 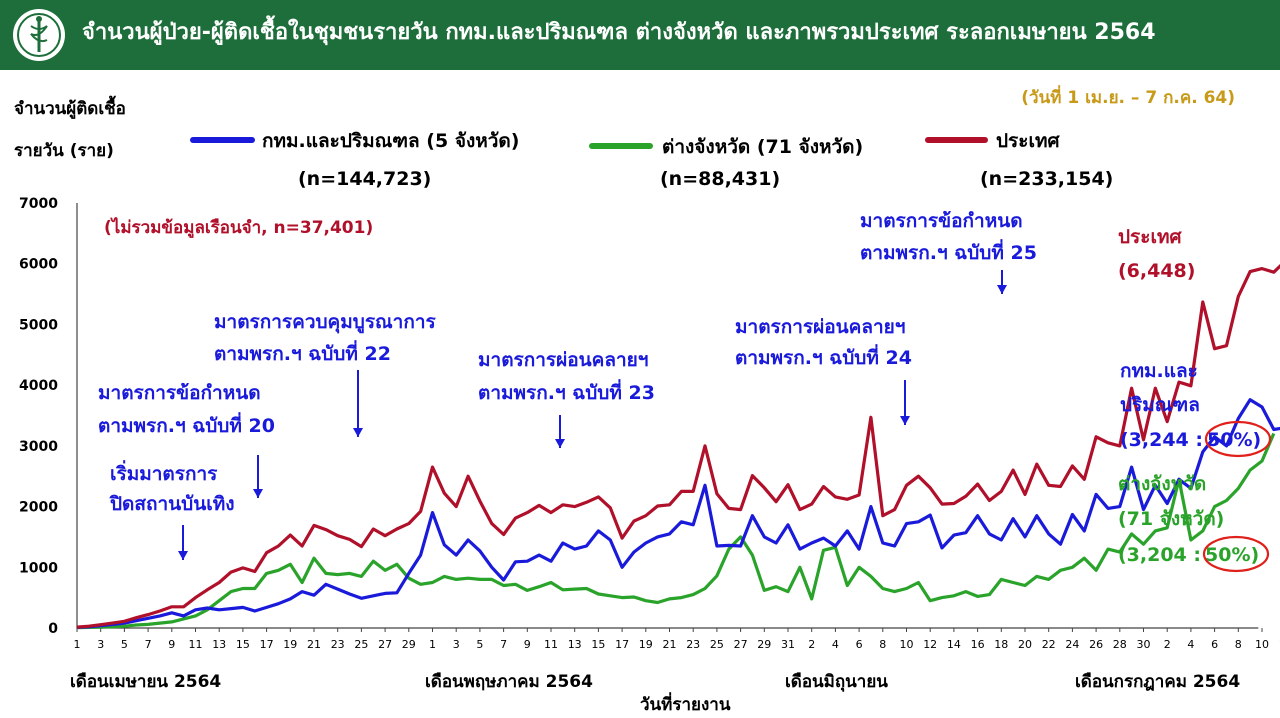 What do you see at coordinates (978, 644) in the screenshot?
I see `x-tick-label: 16` at bounding box center [978, 644].